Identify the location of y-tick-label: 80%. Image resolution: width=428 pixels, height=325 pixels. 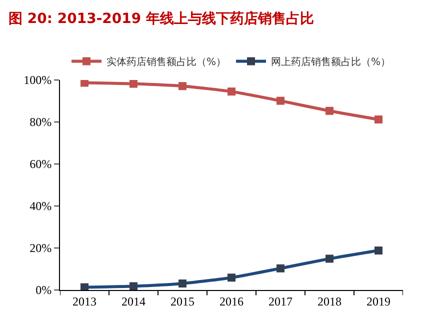
(41, 122).